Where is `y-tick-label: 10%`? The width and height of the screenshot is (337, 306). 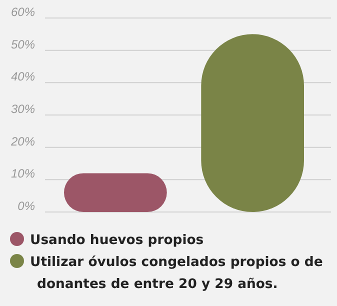
y-tick-label: 10% is located at coordinates (23, 173).